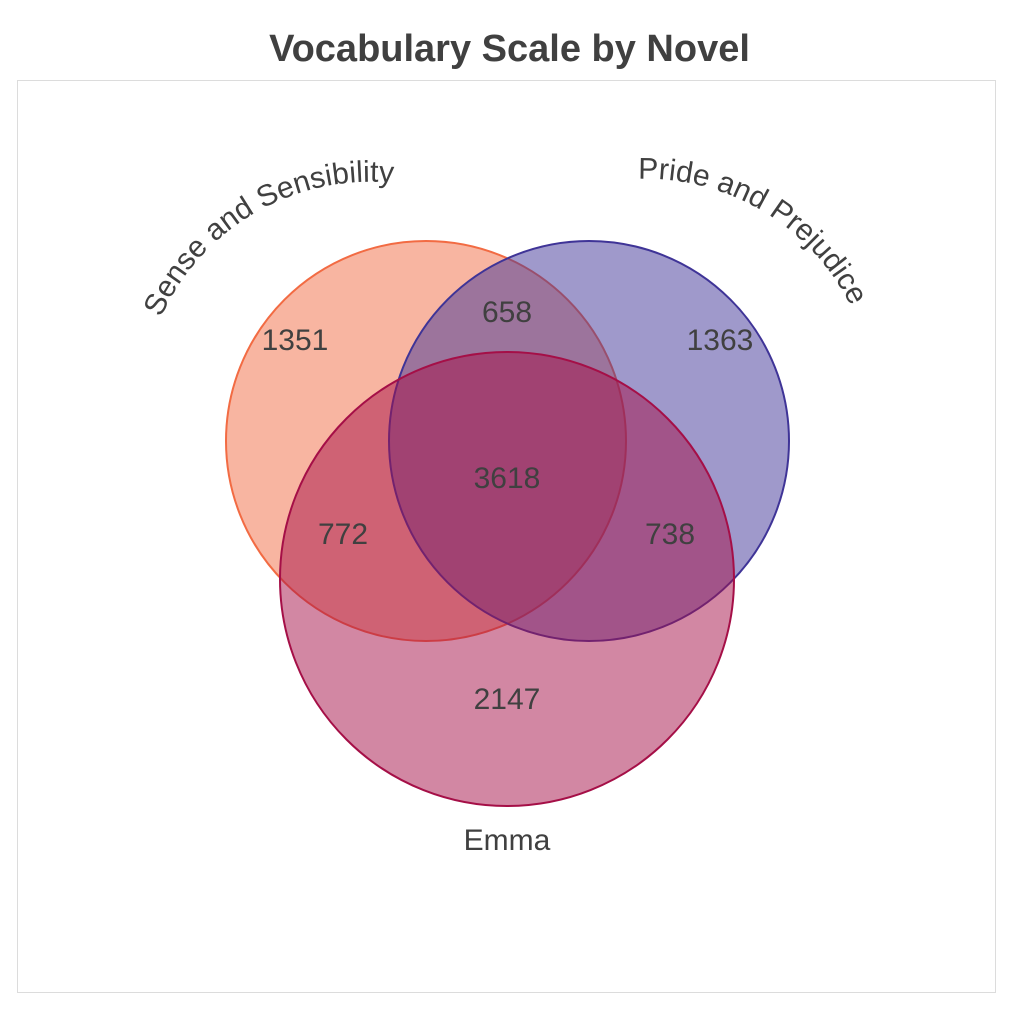 This screenshot has height=1017, width=1019. What do you see at coordinates (507, 699) in the screenshot?
I see `region-label-emma: 2147` at bounding box center [507, 699].